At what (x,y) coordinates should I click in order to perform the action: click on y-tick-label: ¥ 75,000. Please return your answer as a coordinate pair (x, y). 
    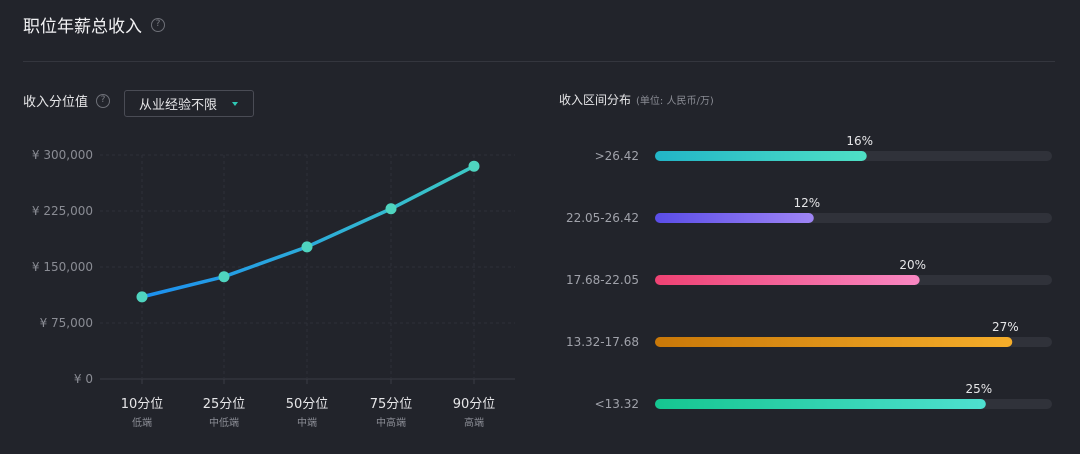
    Looking at the image, I should click on (66, 323).